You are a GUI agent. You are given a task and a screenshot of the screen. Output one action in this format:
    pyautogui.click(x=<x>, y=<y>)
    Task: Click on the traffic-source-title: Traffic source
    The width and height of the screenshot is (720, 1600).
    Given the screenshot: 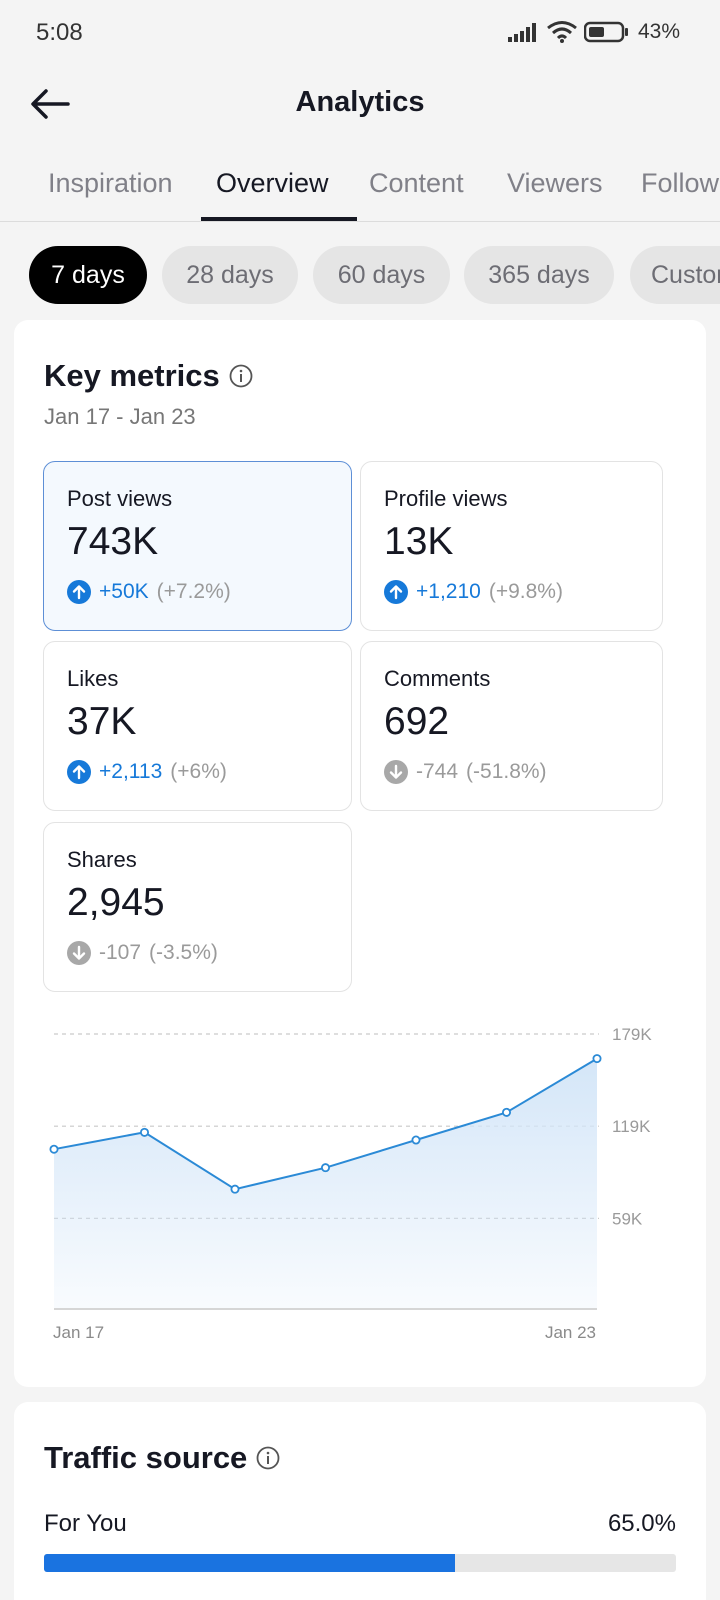 What is the action you would take?
    pyautogui.click(x=162, y=1458)
    